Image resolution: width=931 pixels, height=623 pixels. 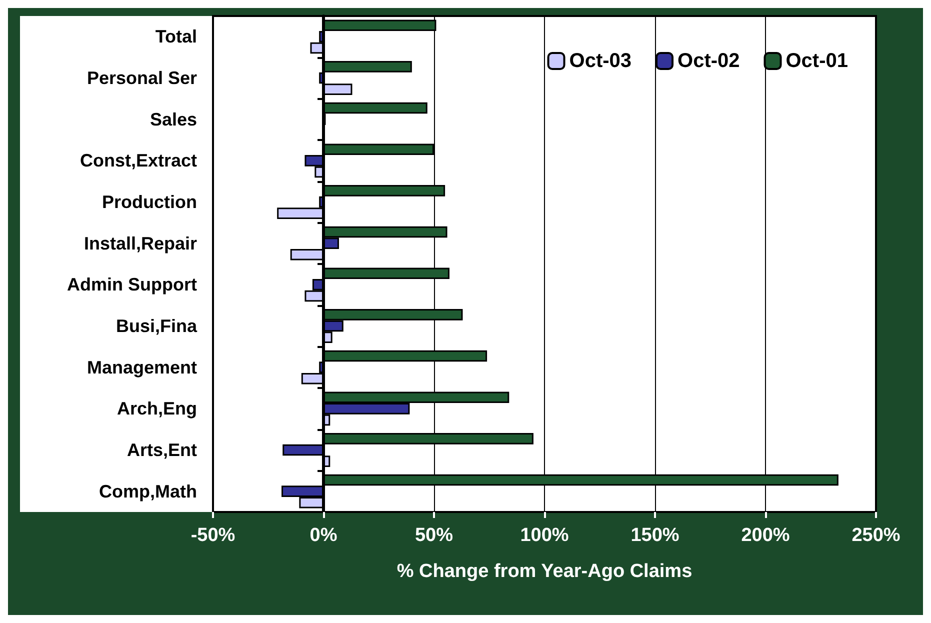 I want to click on y-tick-label: Personal Ser, so click(x=141, y=78).